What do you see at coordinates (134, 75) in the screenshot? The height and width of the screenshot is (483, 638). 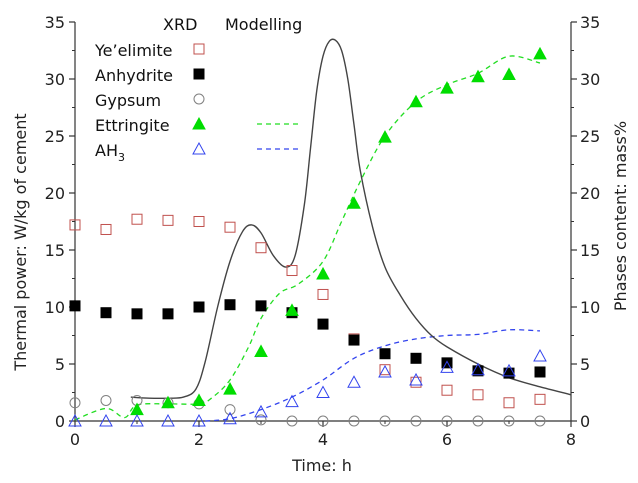 I see `legend-label-anhydrite: Anhydrite` at bounding box center [134, 75].